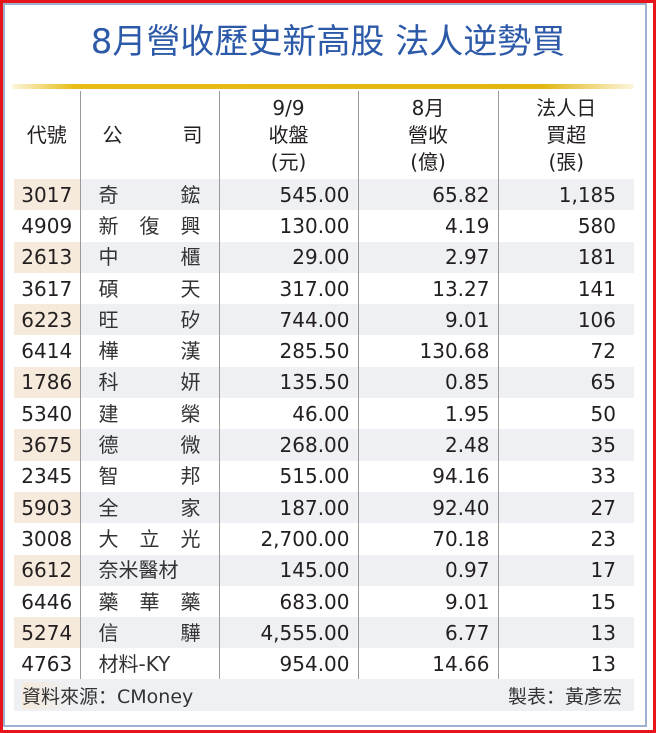 The width and height of the screenshot is (656, 733). I want to click on institutional-net-buy: 35, so click(565, 445).